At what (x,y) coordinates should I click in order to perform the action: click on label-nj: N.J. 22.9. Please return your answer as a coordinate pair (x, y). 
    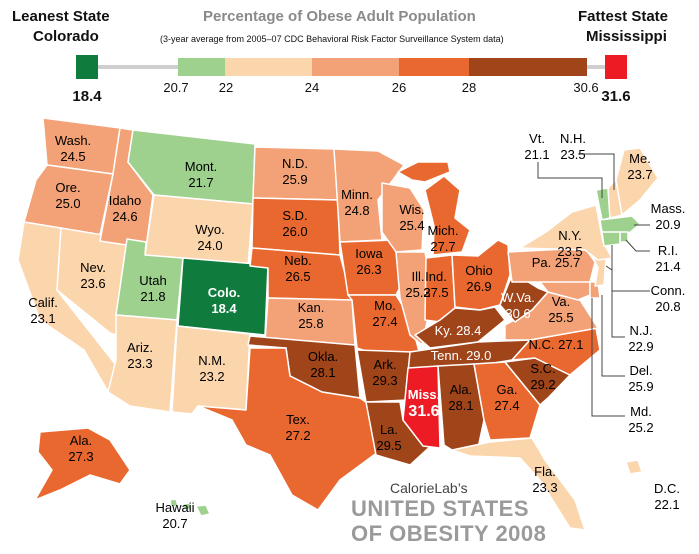
    Looking at the image, I should click on (640, 338).